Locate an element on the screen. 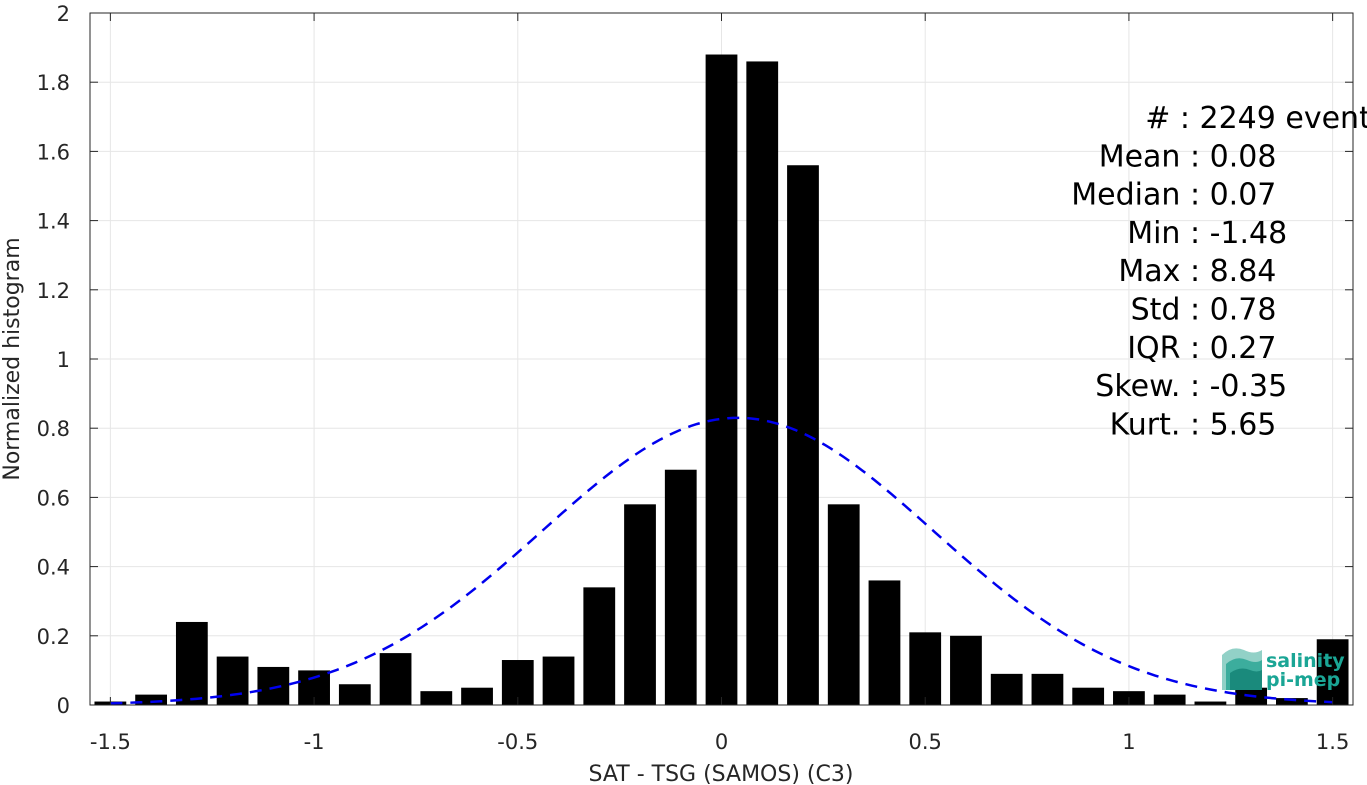  y-tick-label: 0.6 is located at coordinates (53, 498).